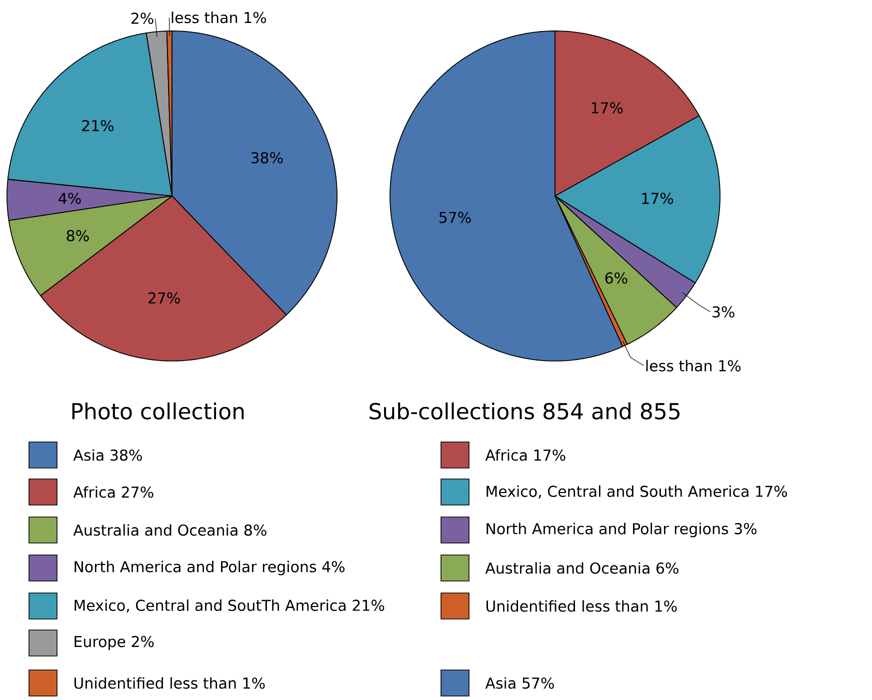 The image size is (872, 700). I want to click on data-label: 57%, so click(455, 218).